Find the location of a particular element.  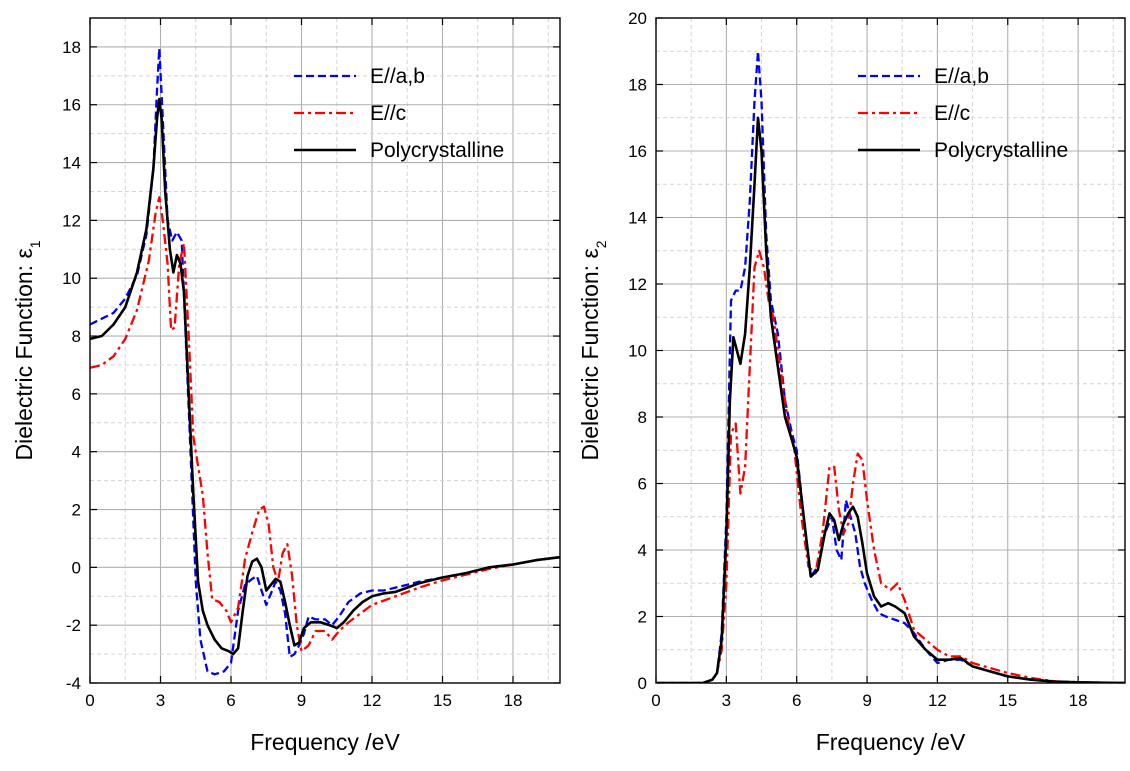

y-axis-label: Dielectric Function: ε2 is located at coordinates (593, 350).